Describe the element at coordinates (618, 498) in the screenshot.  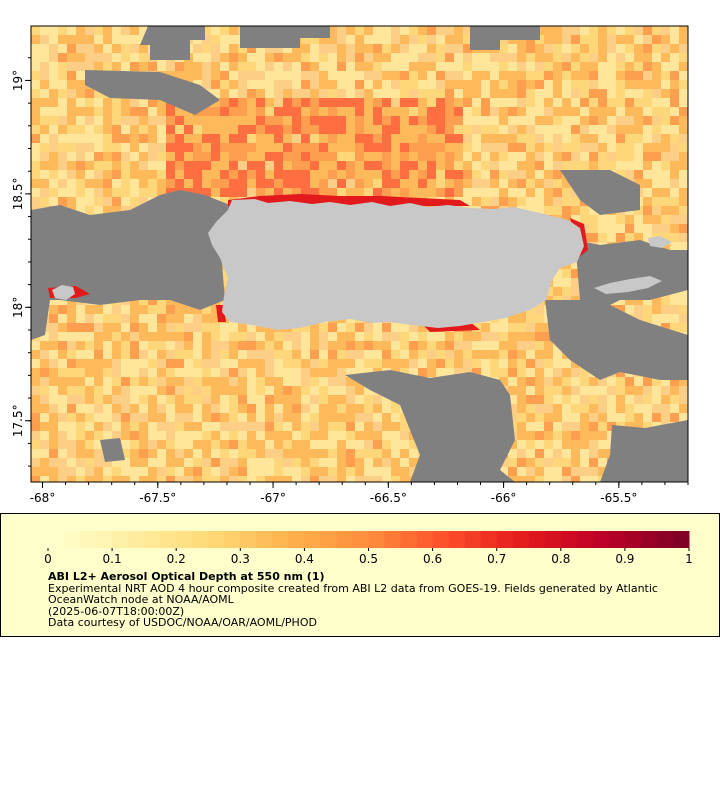
I see `x-tick-label: -65.5°` at that location.